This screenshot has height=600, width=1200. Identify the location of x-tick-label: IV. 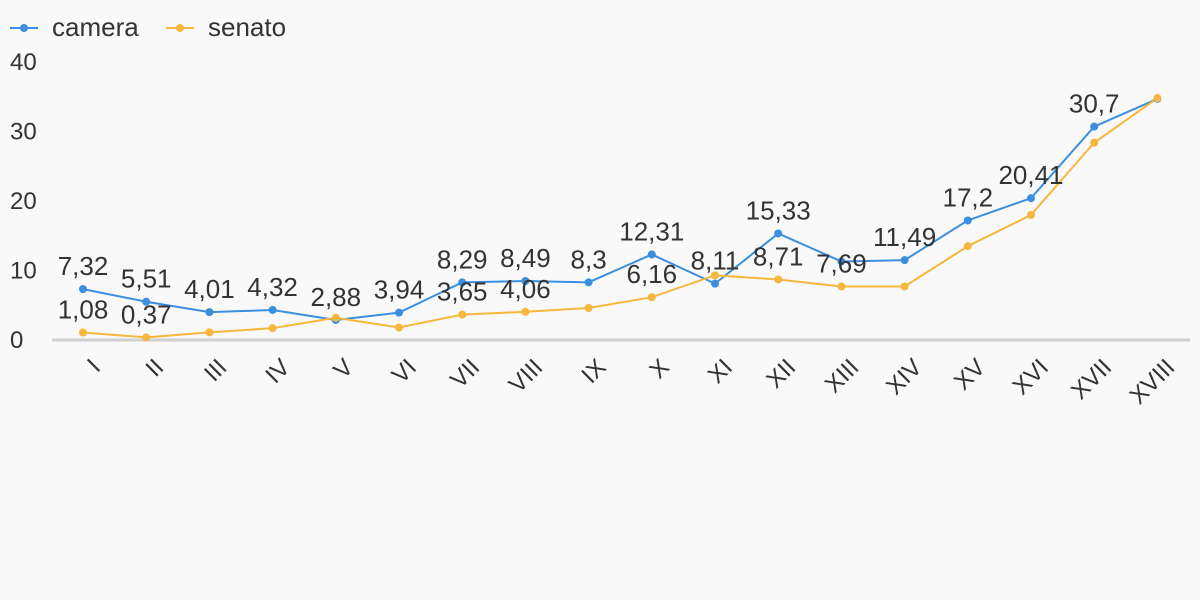
(277, 371).